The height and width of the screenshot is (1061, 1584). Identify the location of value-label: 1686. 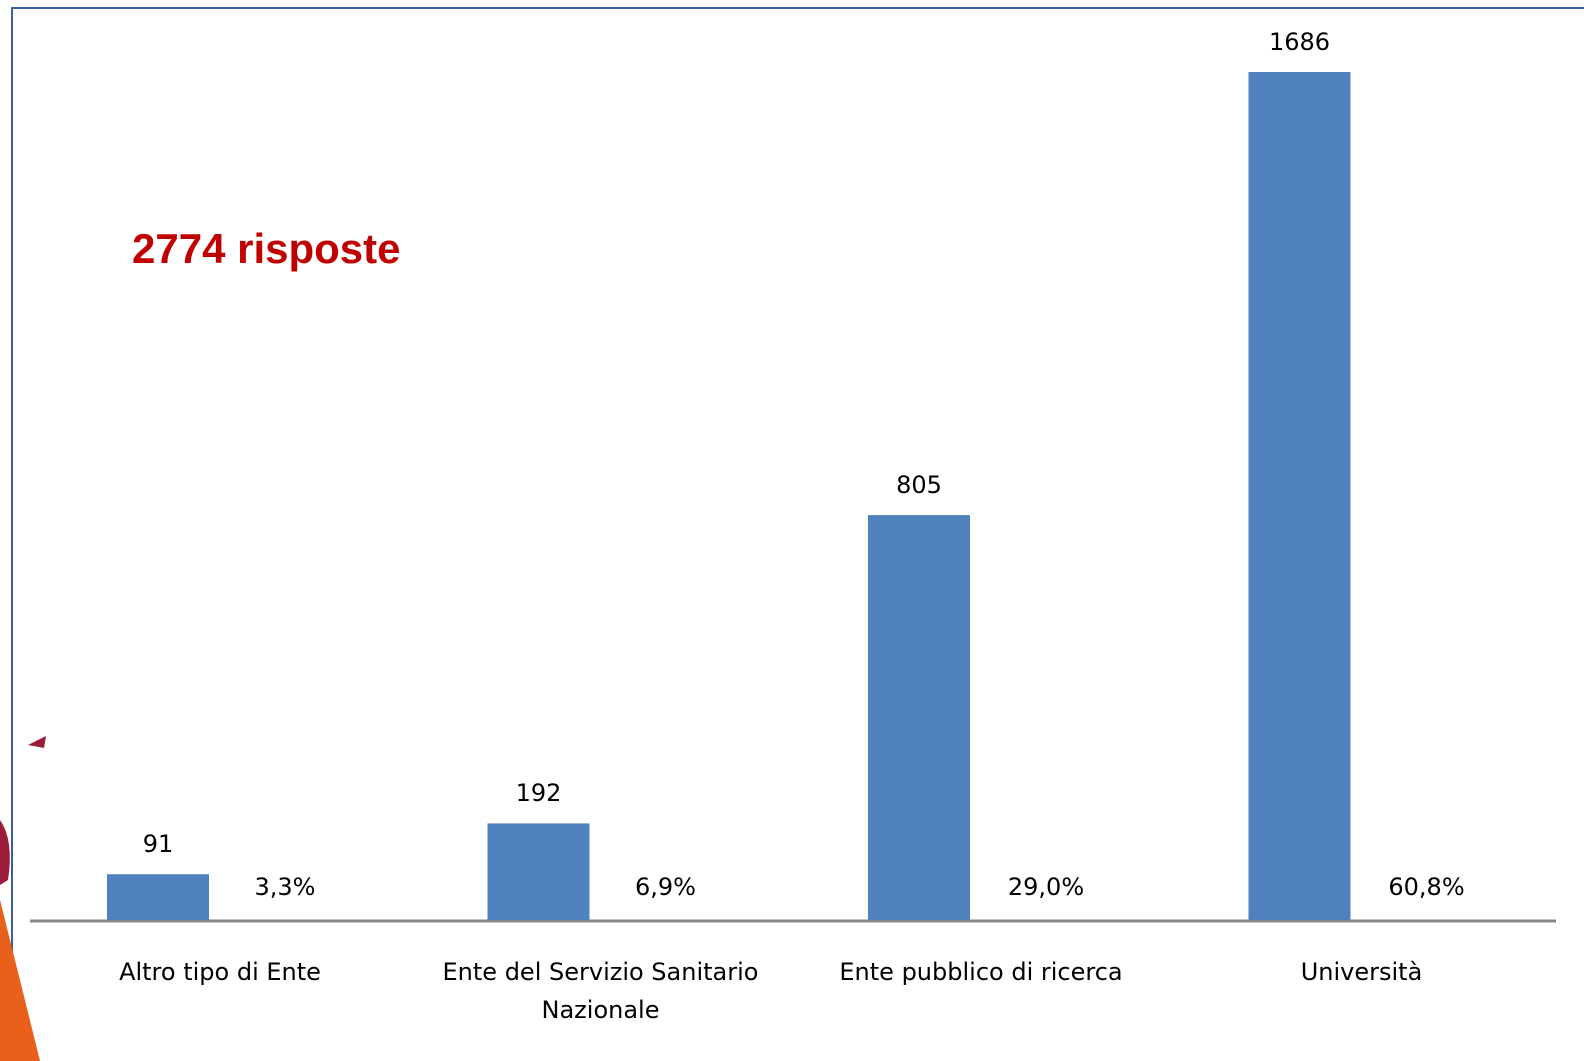
(1299, 42).